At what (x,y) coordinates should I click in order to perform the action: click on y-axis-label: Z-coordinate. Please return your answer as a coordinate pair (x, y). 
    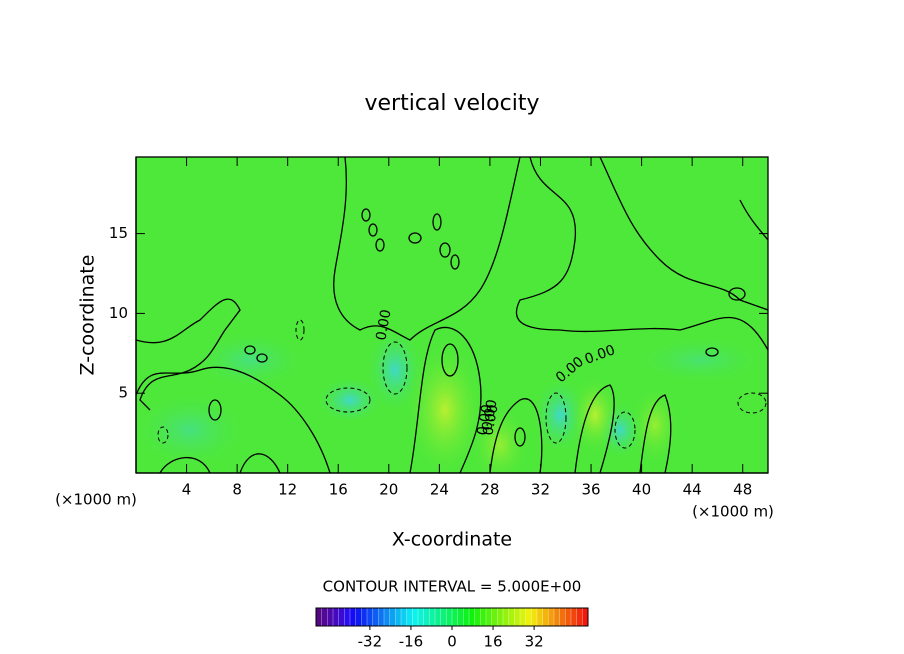
    Looking at the image, I should click on (88, 315).